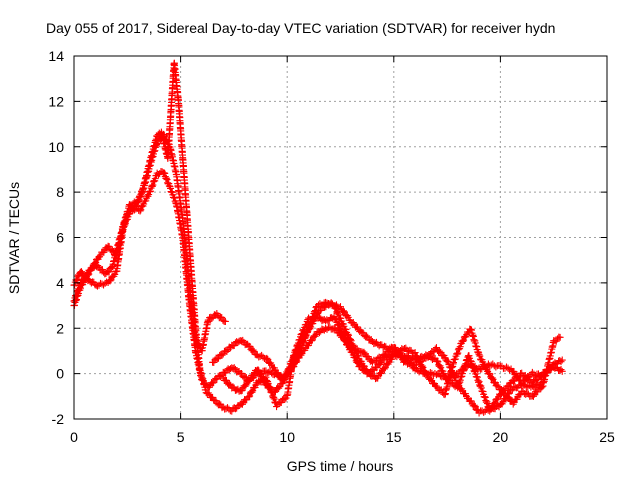 Image resolution: width=640 pixels, height=480 pixels. Describe the element at coordinates (60, 374) in the screenshot. I see `y-tick-label: 0` at that location.